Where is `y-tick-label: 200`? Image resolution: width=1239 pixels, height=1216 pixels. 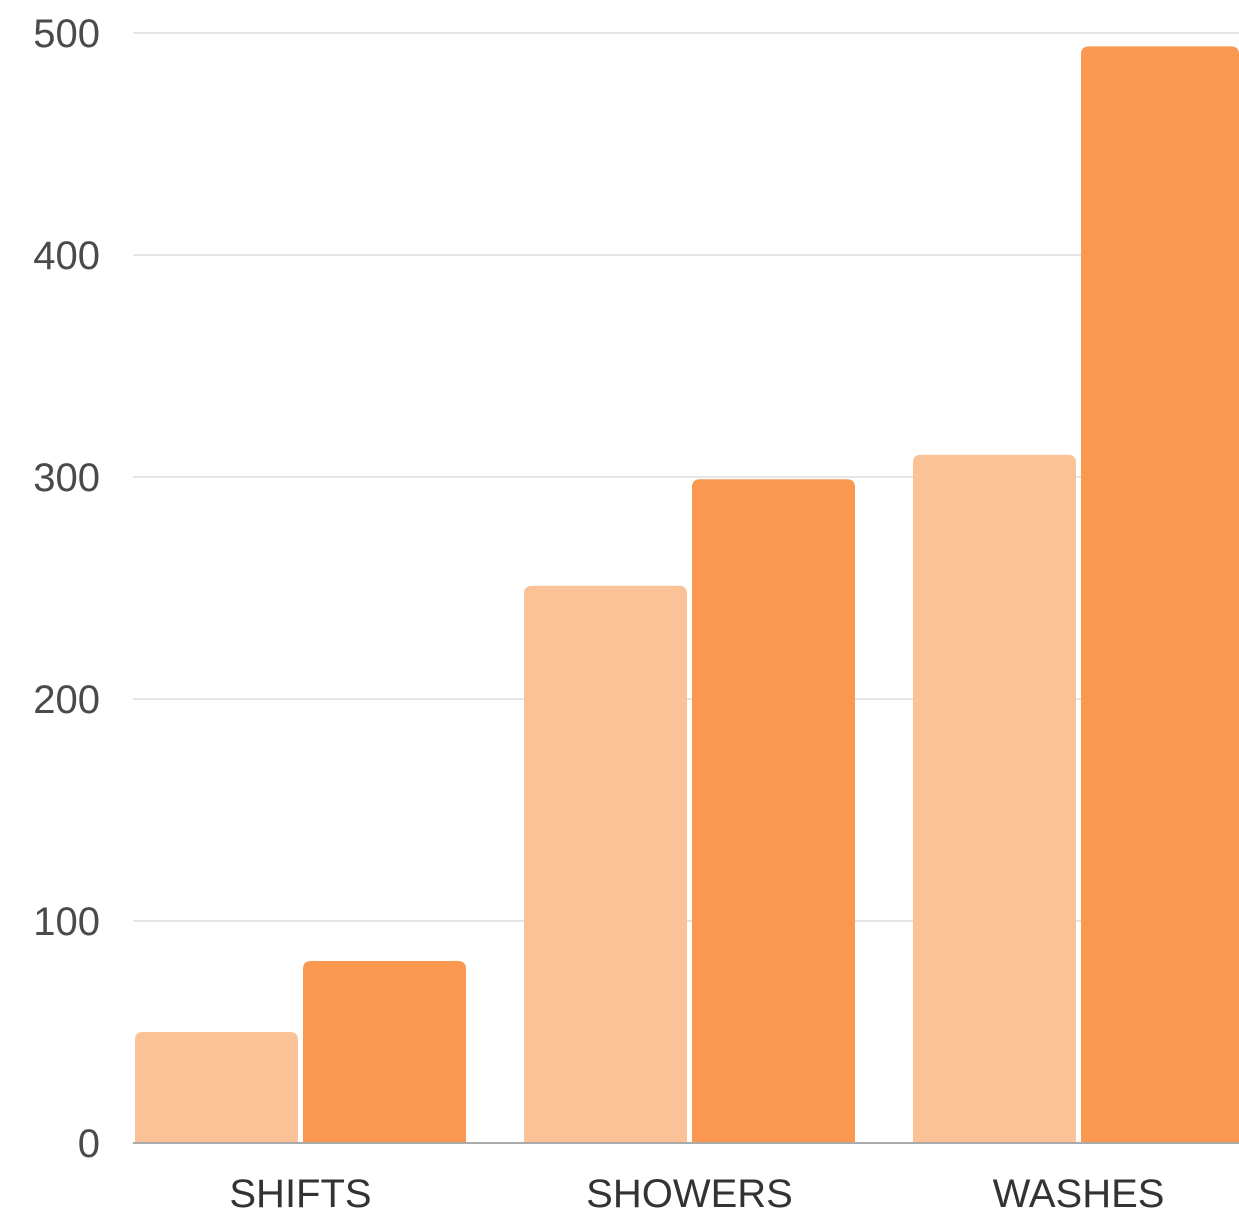
y-tick-label: 200 is located at coordinates (66, 700).